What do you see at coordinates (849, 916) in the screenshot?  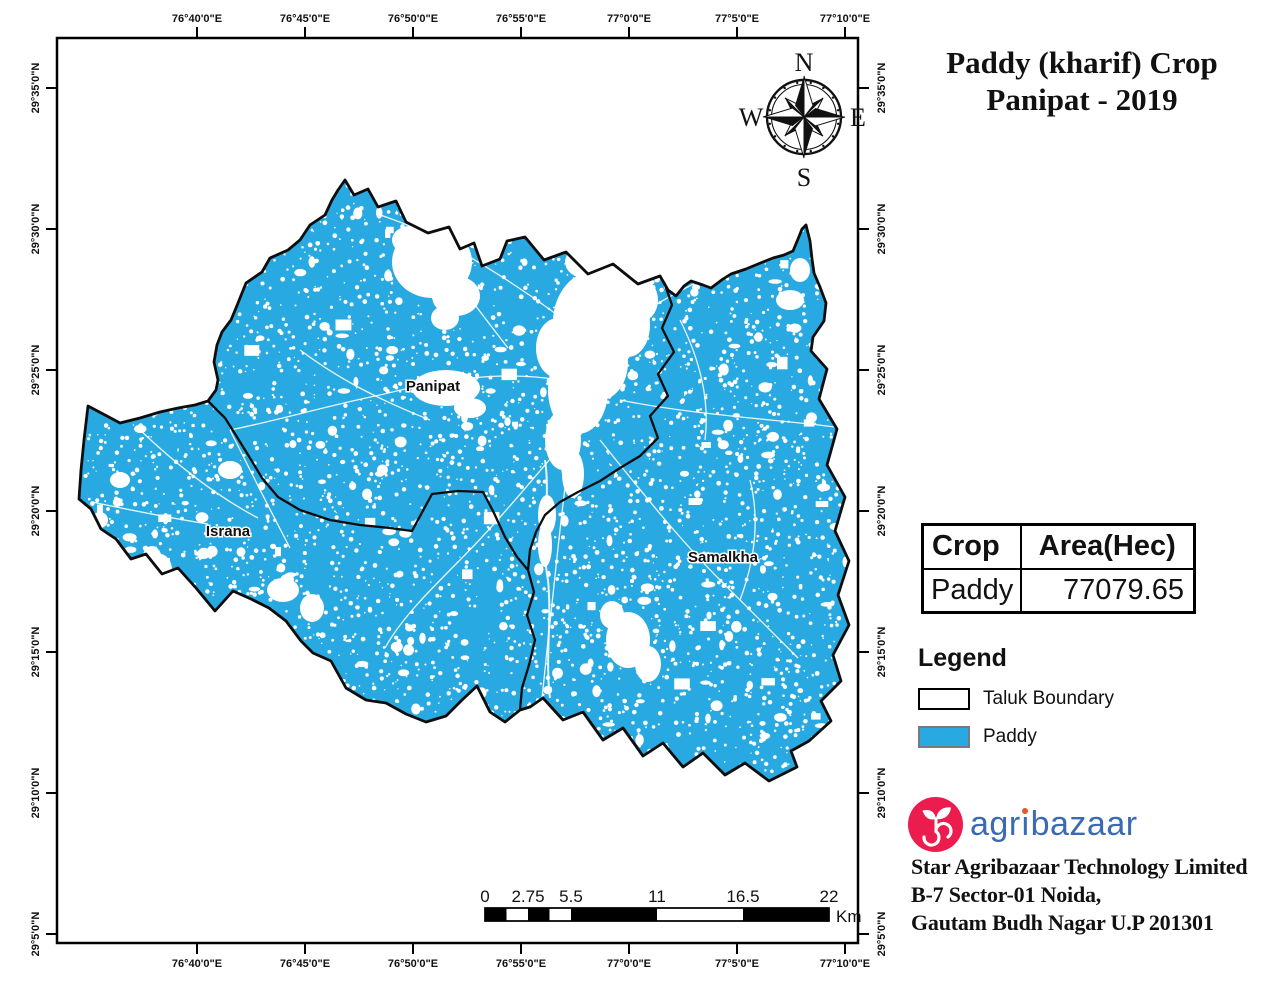 I see `scalebar-unit: Km` at bounding box center [849, 916].